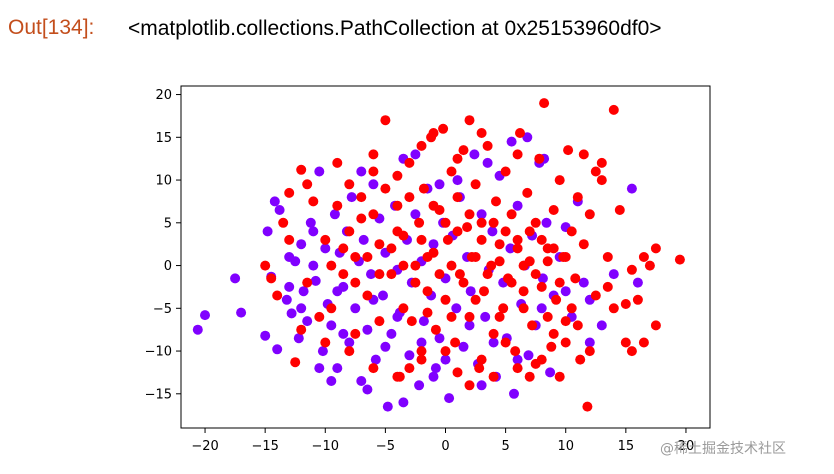  I want to click on y-tick-label: −10, so click(158, 352).